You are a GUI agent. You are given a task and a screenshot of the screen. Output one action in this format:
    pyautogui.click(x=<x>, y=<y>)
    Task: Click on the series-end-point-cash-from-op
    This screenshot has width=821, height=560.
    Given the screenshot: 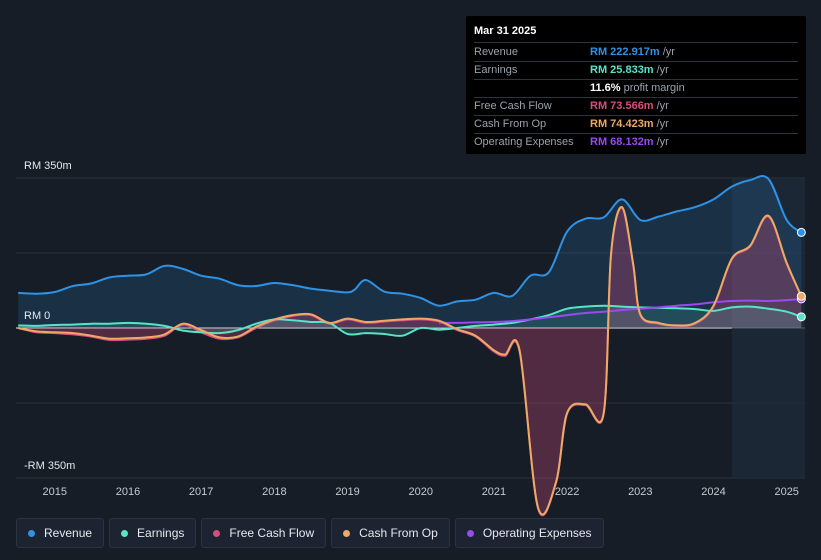 What is the action you would take?
    pyautogui.click(x=801, y=296)
    